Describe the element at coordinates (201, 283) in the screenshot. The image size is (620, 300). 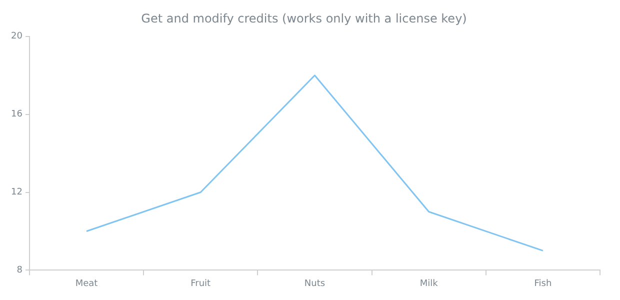
I see `x-tick-label: Fruit` at that location.